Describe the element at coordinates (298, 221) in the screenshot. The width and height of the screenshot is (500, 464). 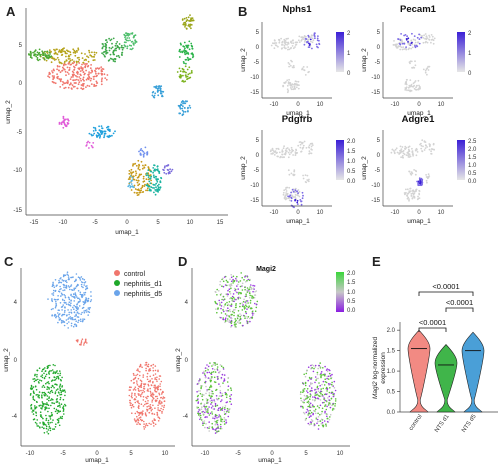
I see `feature-plot-xlabel: umap_1` at that location.